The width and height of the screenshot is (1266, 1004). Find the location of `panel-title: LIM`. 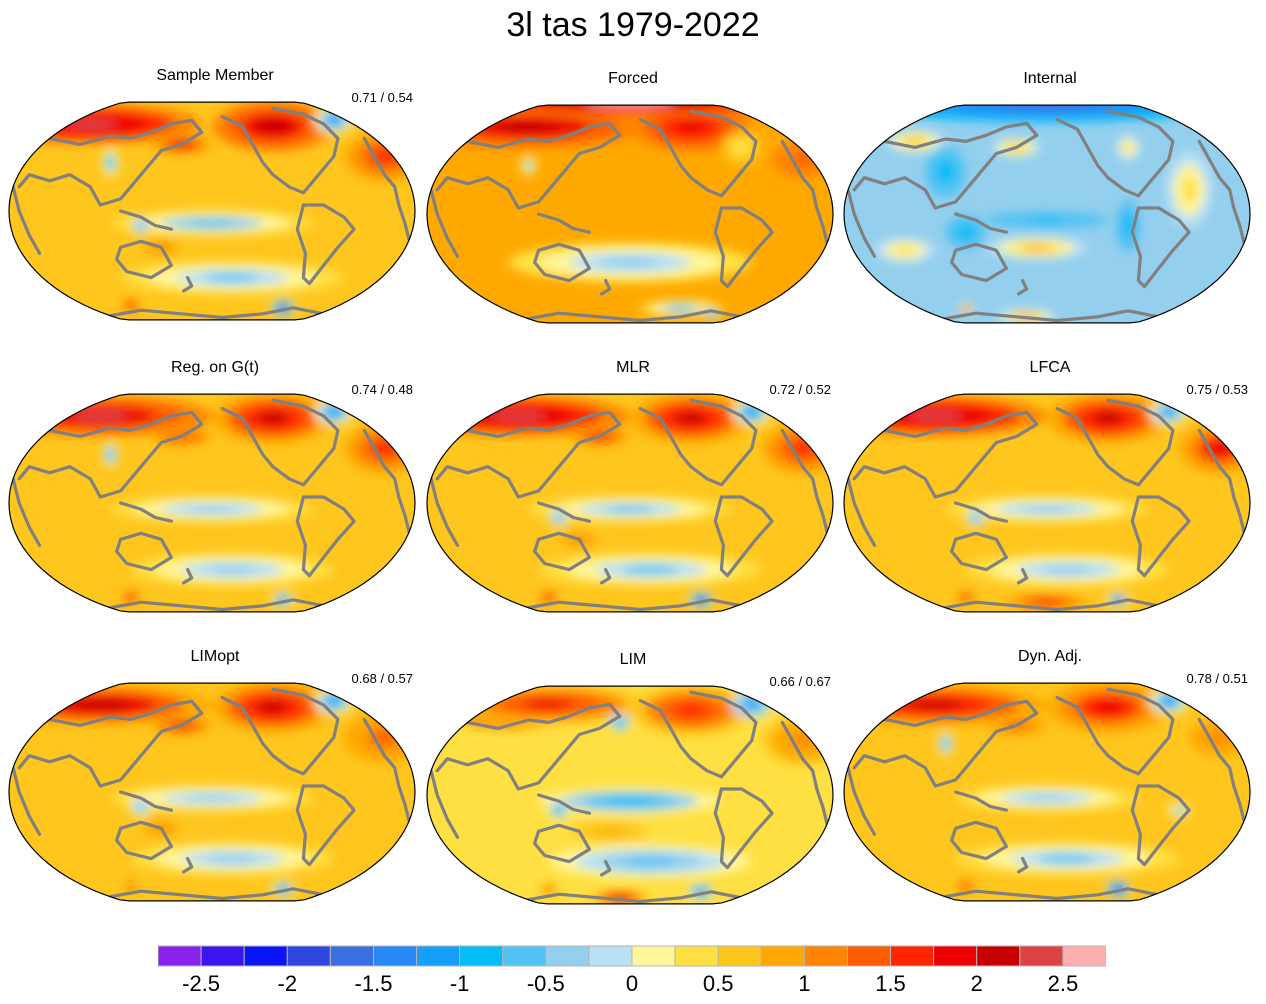

panel-title: LIM is located at coordinates (633, 659).